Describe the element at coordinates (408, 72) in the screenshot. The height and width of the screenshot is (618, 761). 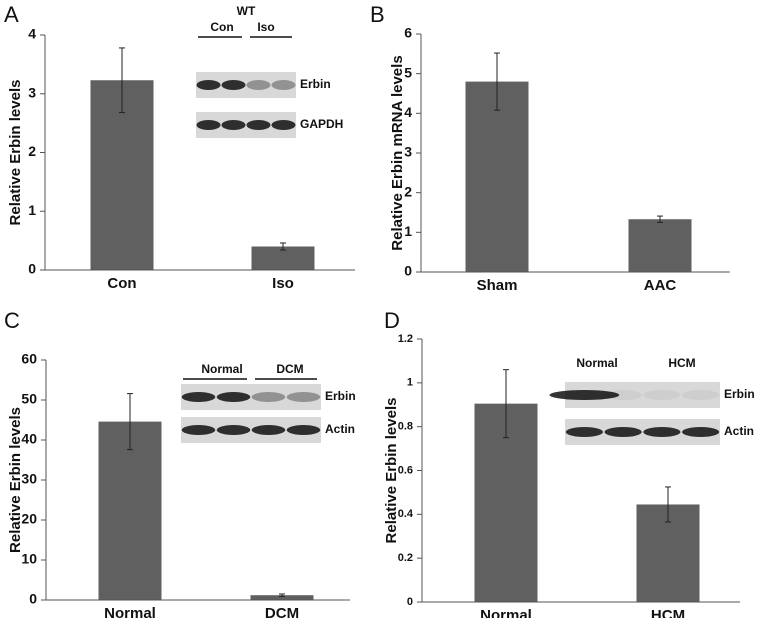
I see `y-tick-label: 5` at that location.